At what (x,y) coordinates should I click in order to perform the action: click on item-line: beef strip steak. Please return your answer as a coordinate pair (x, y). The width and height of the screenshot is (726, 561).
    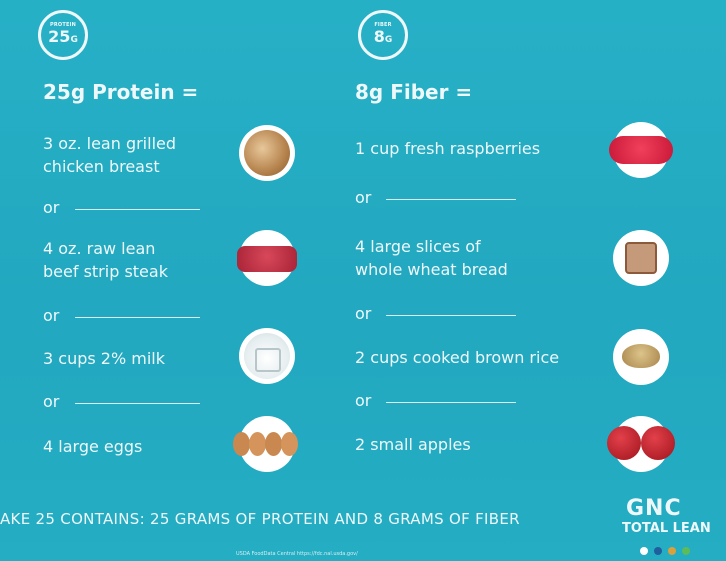
    Looking at the image, I should click on (105, 271).